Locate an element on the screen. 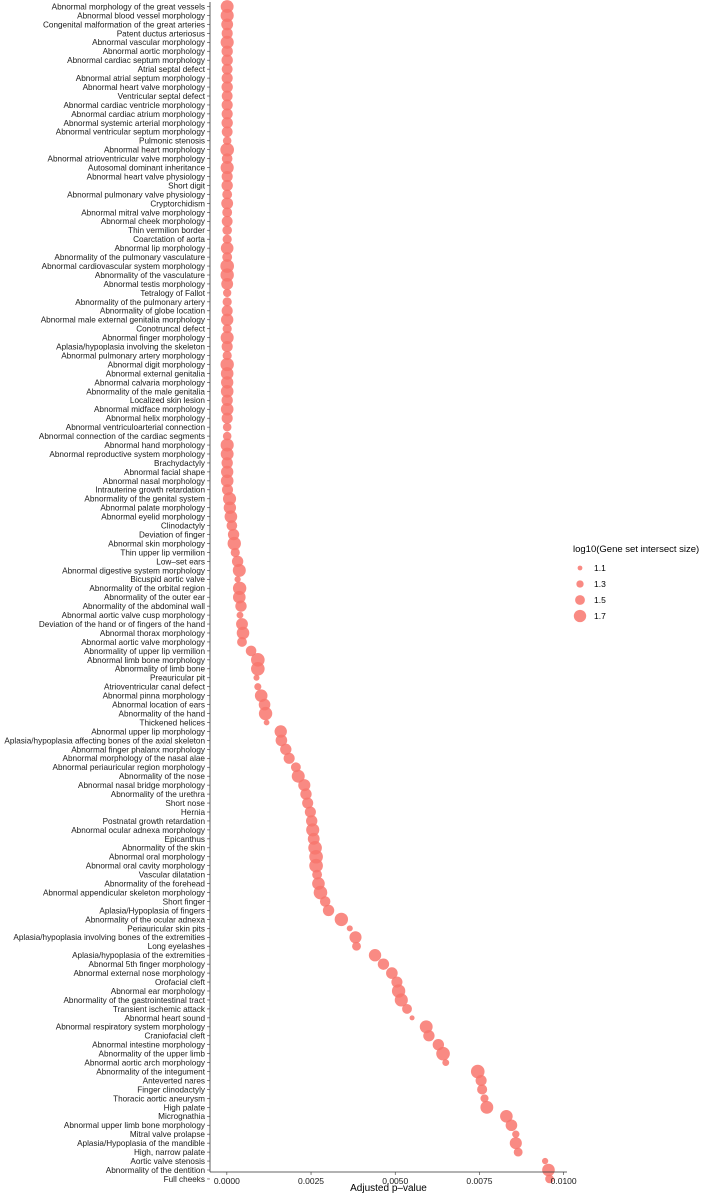  category-label: Abnormality of the orbital region is located at coordinates (147, 588).